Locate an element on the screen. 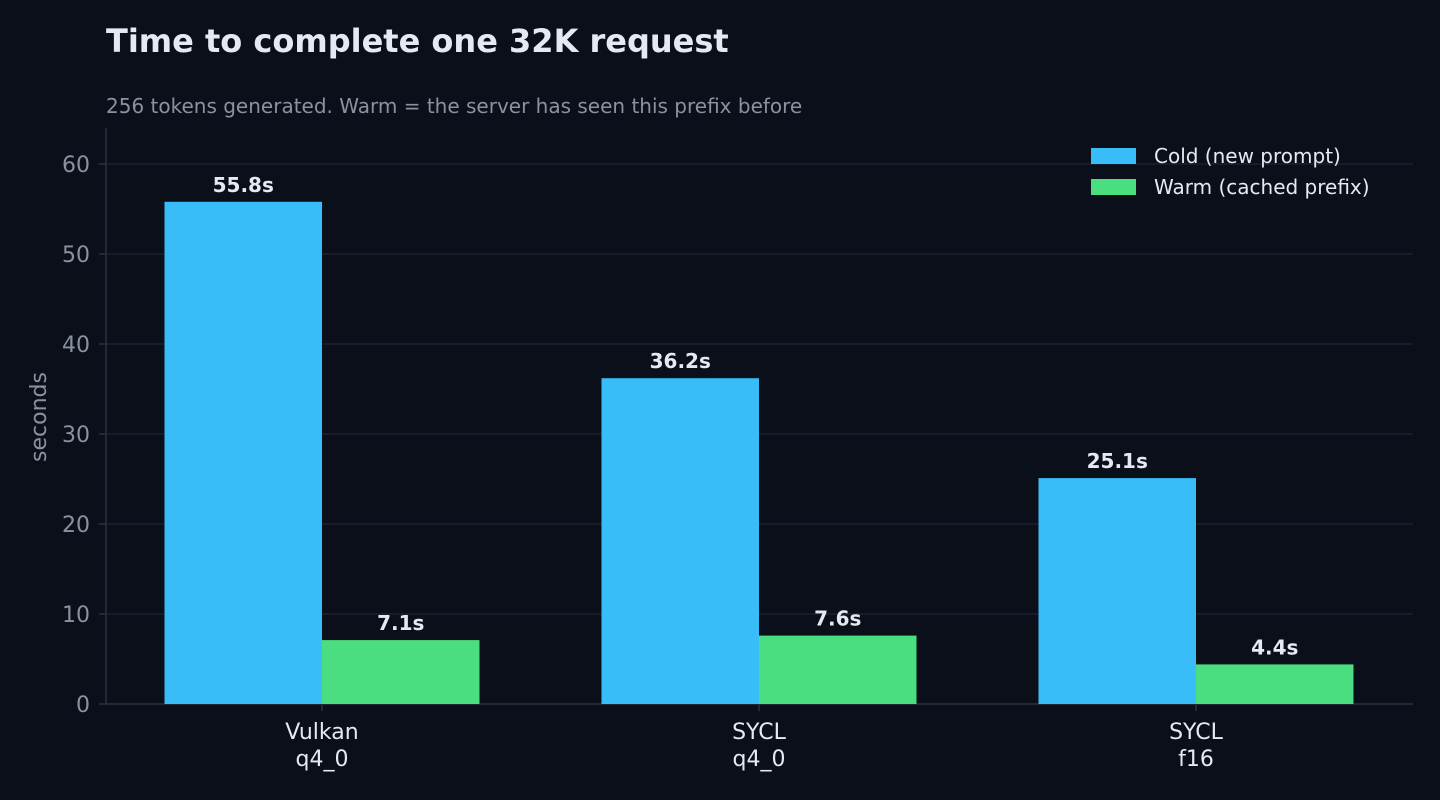 The height and width of the screenshot is (800, 1440). x-tick-label-line: f16 is located at coordinates (1196, 759).